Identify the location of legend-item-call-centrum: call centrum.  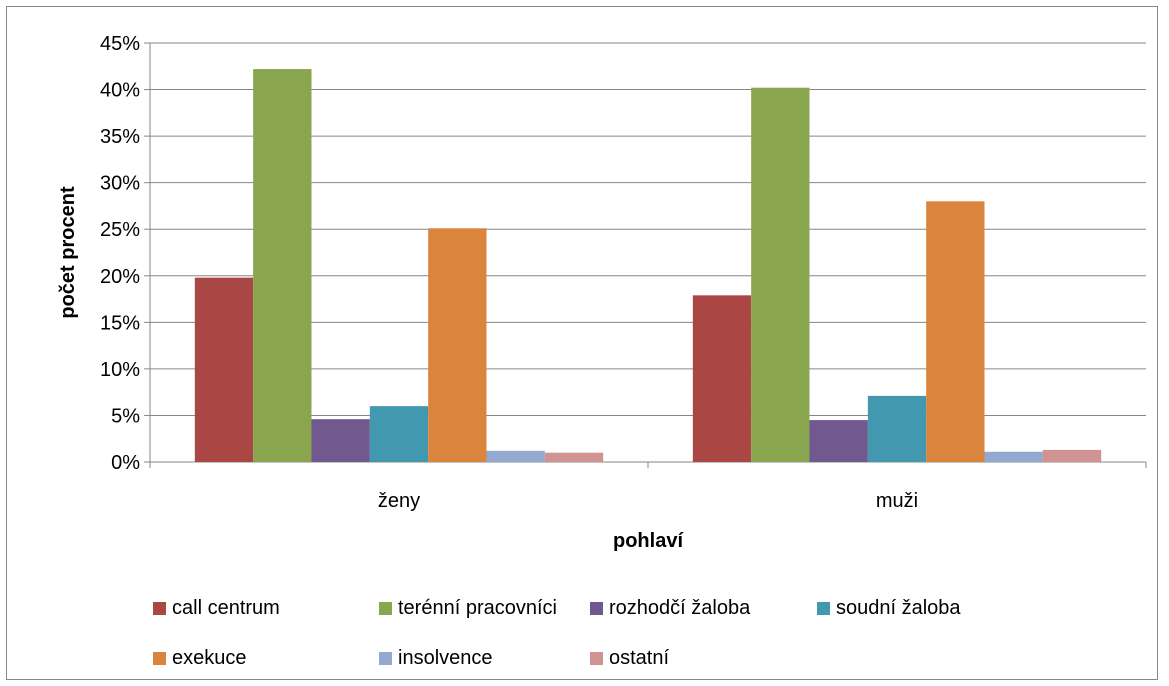
(216, 608).